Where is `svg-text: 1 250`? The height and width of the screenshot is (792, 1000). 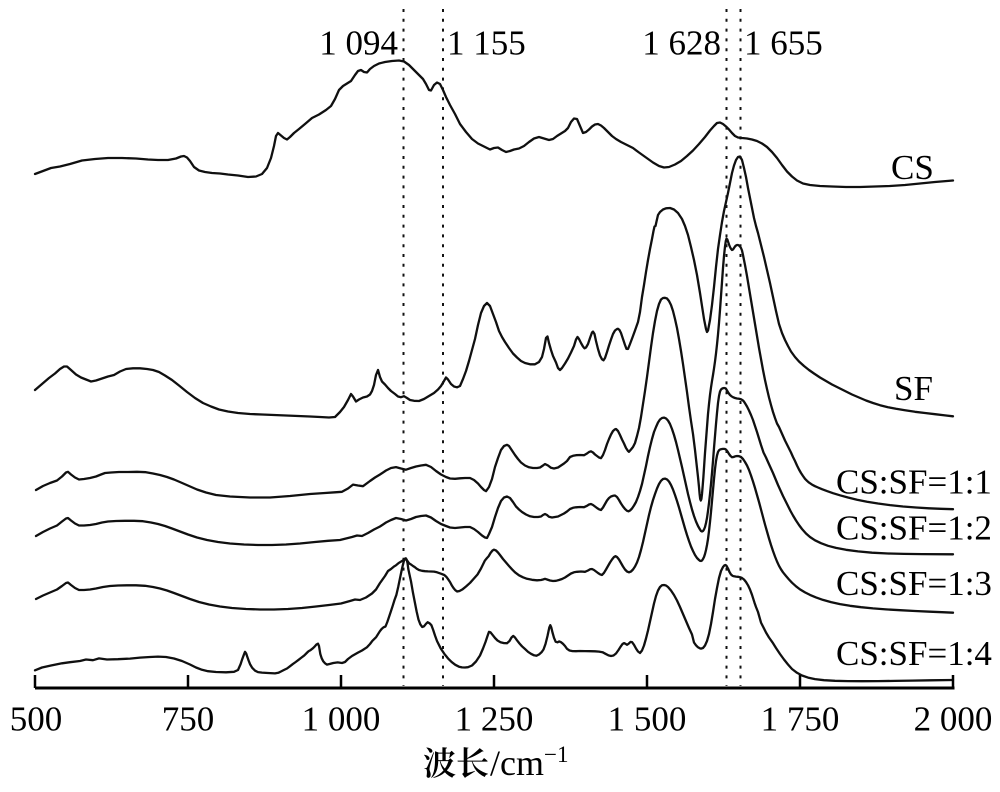 svg-text: 1 250 is located at coordinates (494, 719).